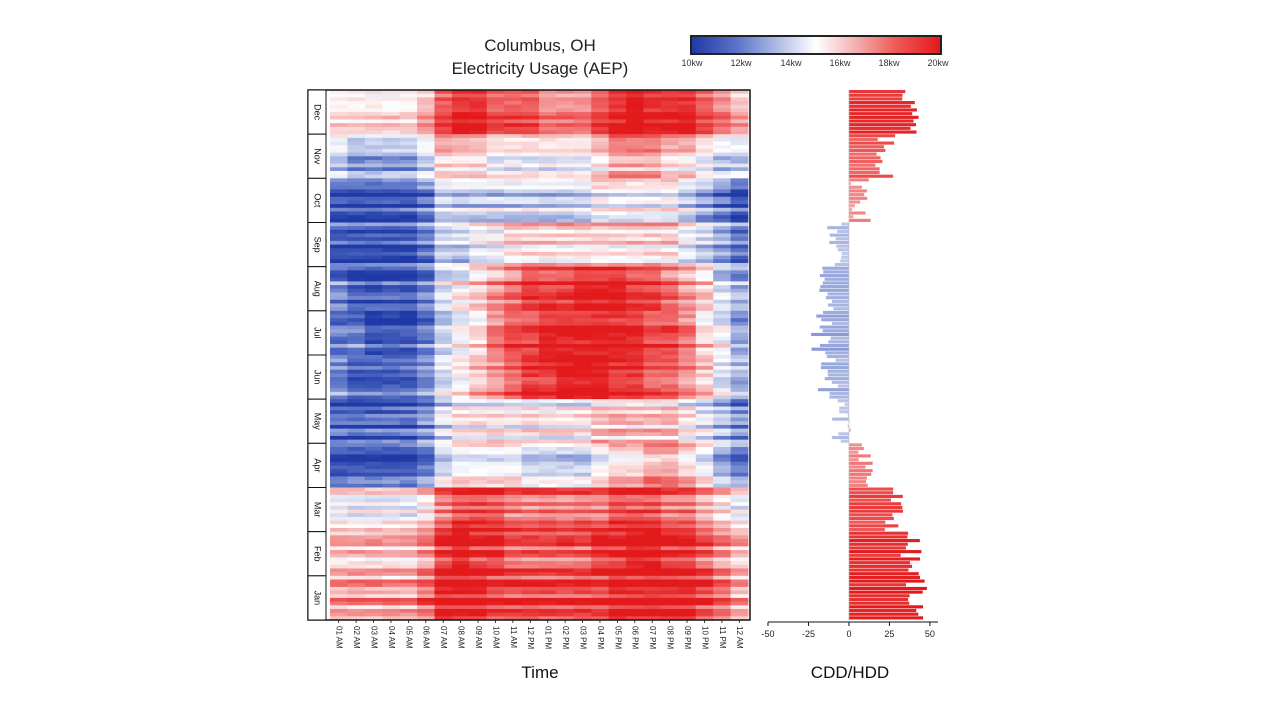 Image resolution: width=1280 pixels, height=719 pixels. What do you see at coordinates (670, 637) in the screenshot?
I see `x-tick-label: 08 PM` at bounding box center [670, 637].